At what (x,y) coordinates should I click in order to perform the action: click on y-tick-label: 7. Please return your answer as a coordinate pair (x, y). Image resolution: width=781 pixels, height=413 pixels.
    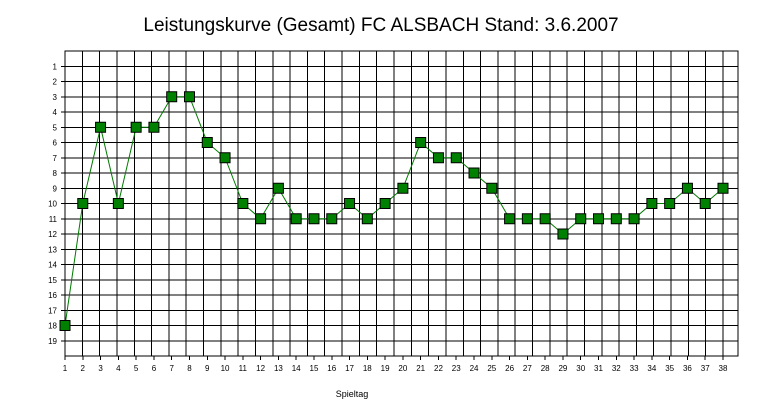
    Looking at the image, I should click on (55, 158).